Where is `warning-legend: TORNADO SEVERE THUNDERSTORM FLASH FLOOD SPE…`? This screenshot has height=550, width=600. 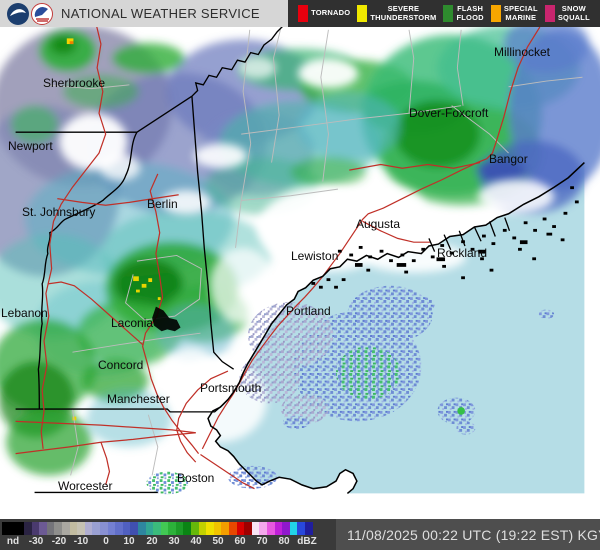
warning-legend: TORNADO SEVERE THUNDERSTORM FLASH FLOOD SPE… is located at coordinates (444, 13).